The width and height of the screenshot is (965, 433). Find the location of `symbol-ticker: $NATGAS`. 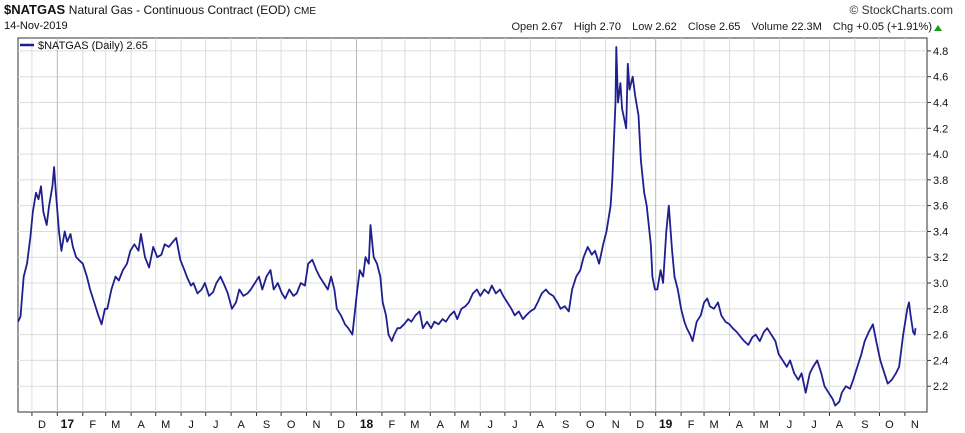

symbol-ticker: $NATGAS is located at coordinates (35, 9).